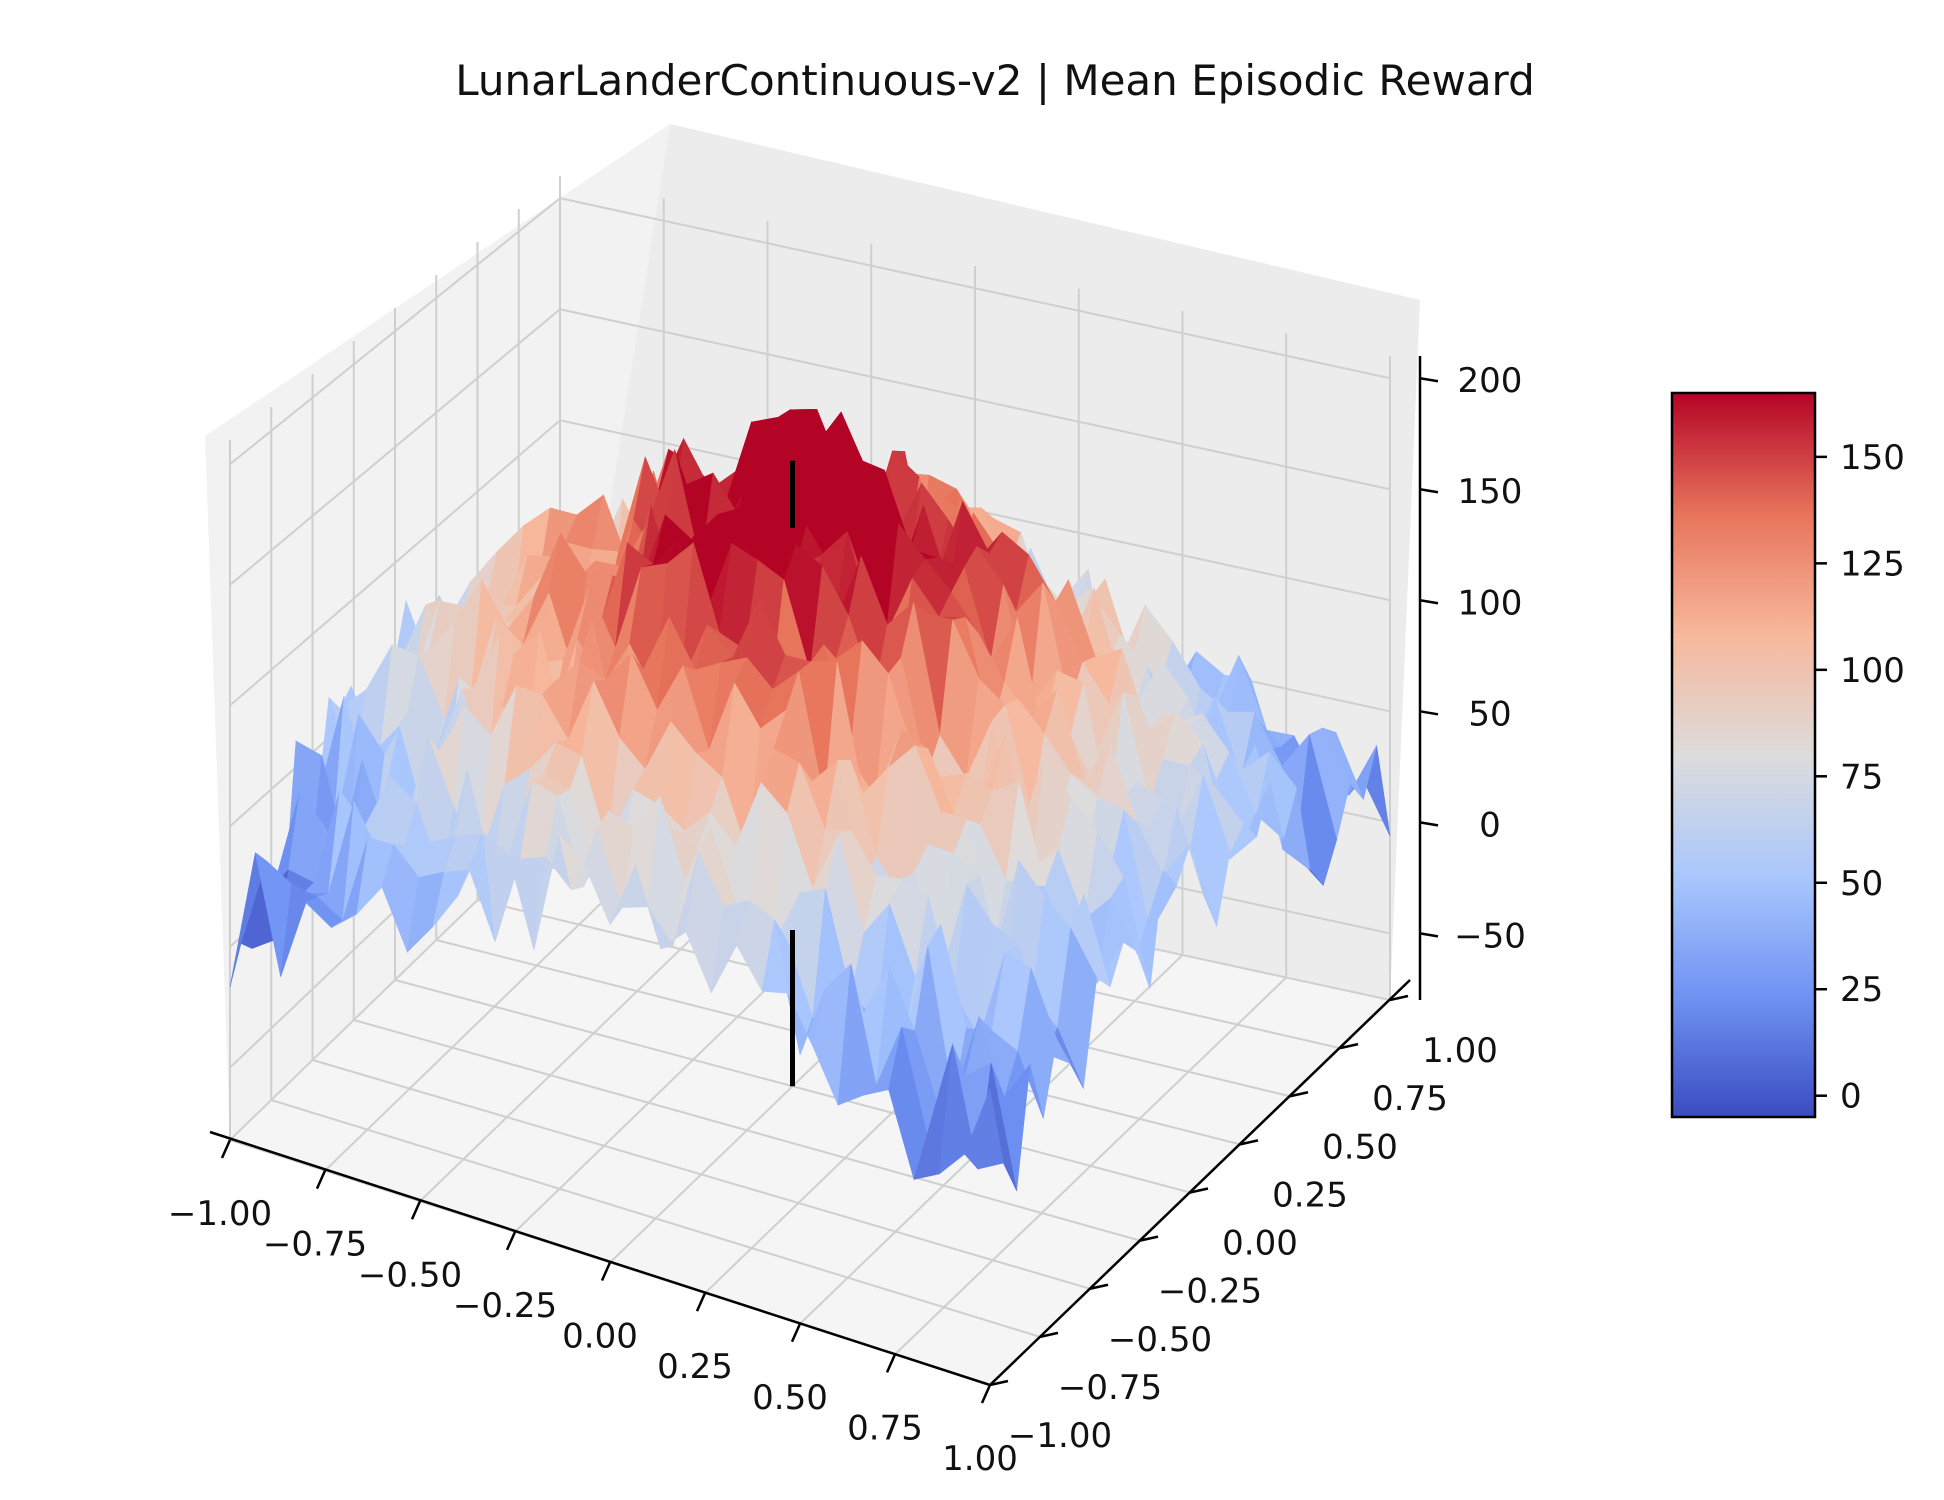  I want to click on y-tick-label: 0.00, so click(1260, 1244).